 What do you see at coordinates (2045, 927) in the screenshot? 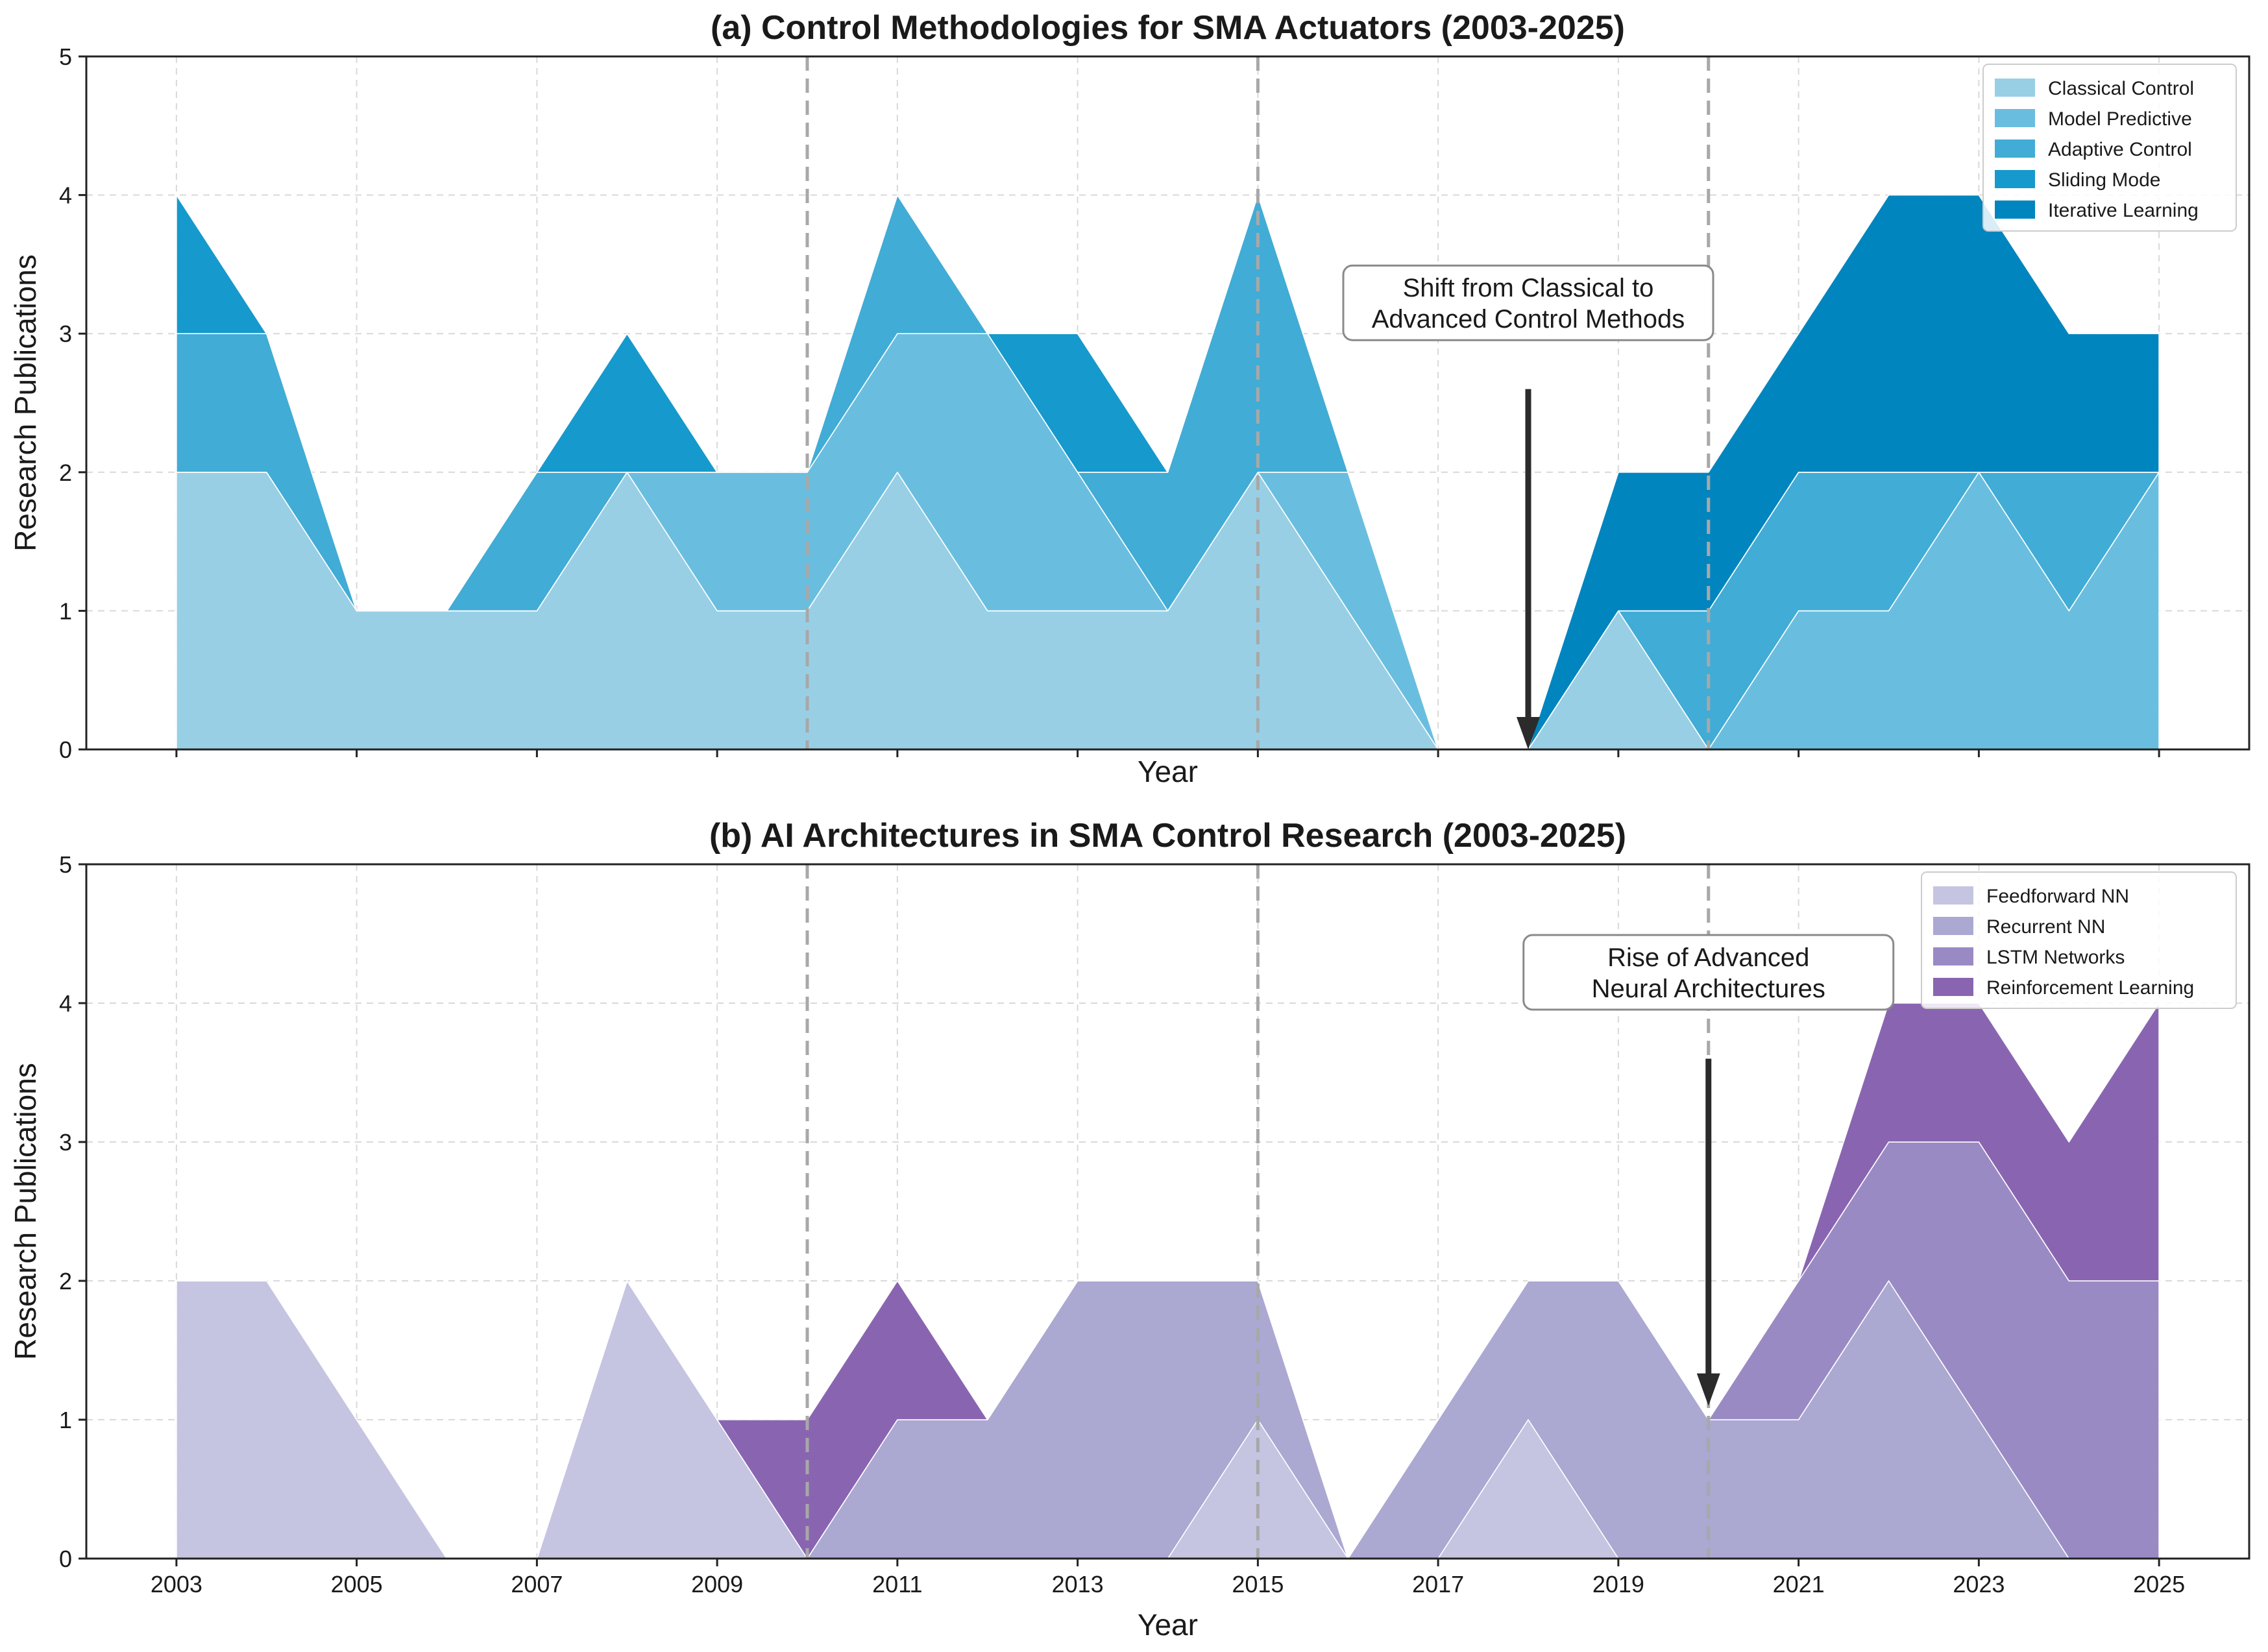
I see `legend-label-recurrent-nn: Recurrent NN` at bounding box center [2045, 927].